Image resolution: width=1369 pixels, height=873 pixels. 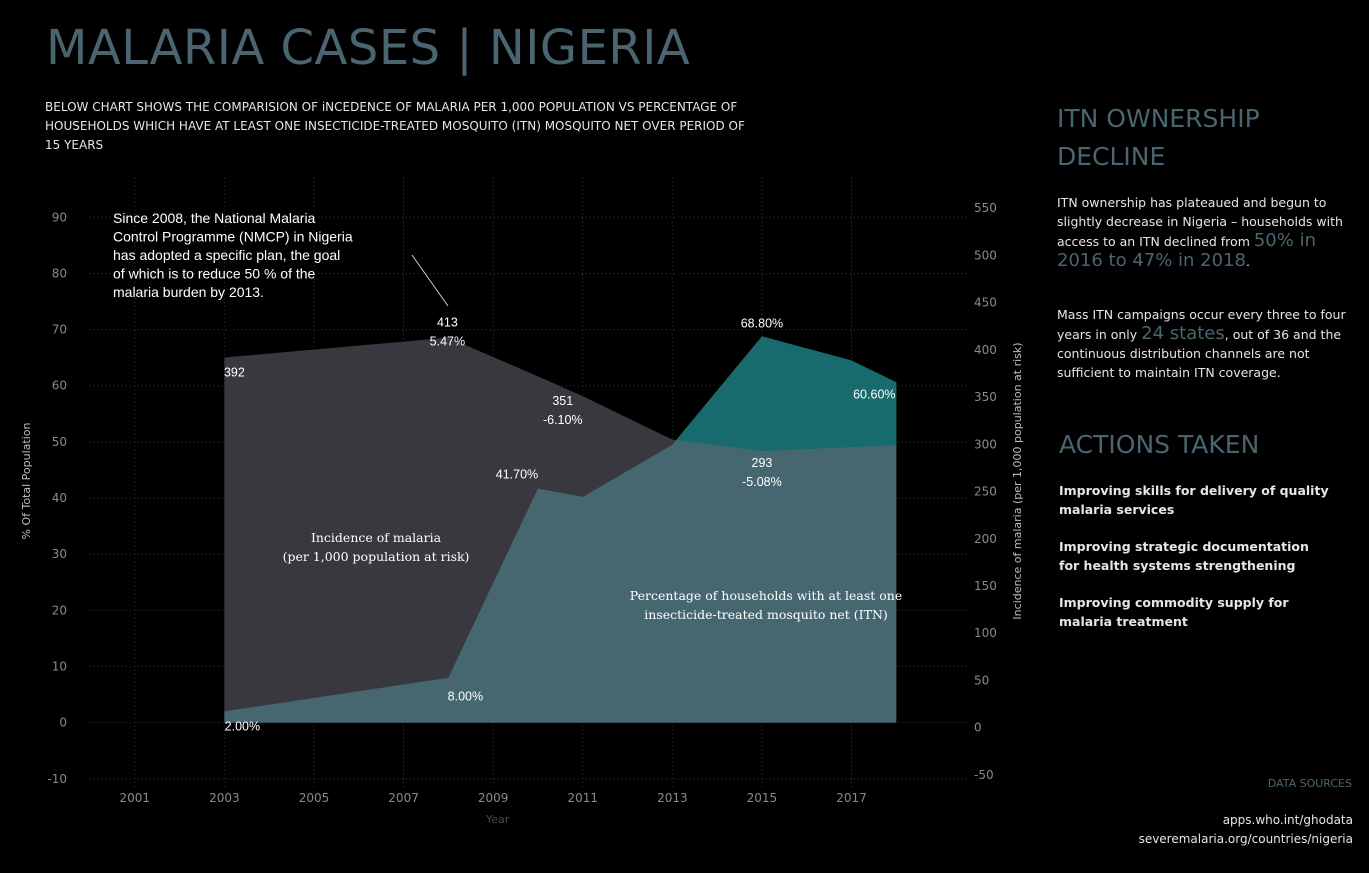 I want to click on y-right-tick-label: 50, so click(x=981, y=680).